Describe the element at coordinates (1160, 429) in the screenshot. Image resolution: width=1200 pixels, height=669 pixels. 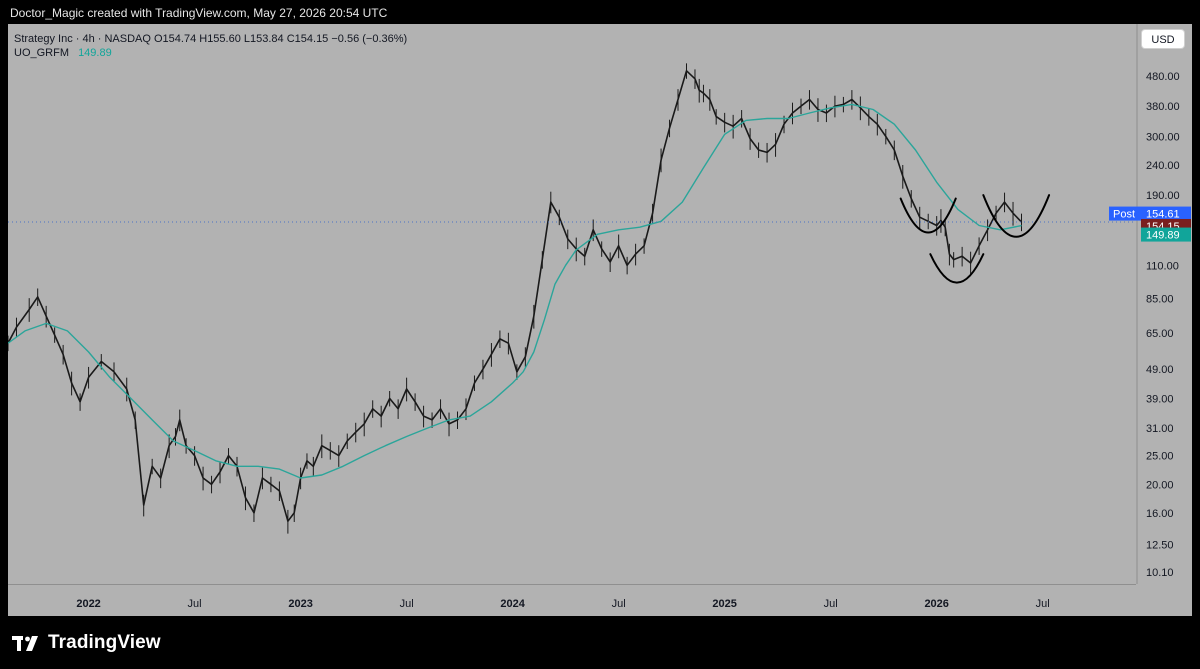
I see `y-tick-label: 31.00` at that location.